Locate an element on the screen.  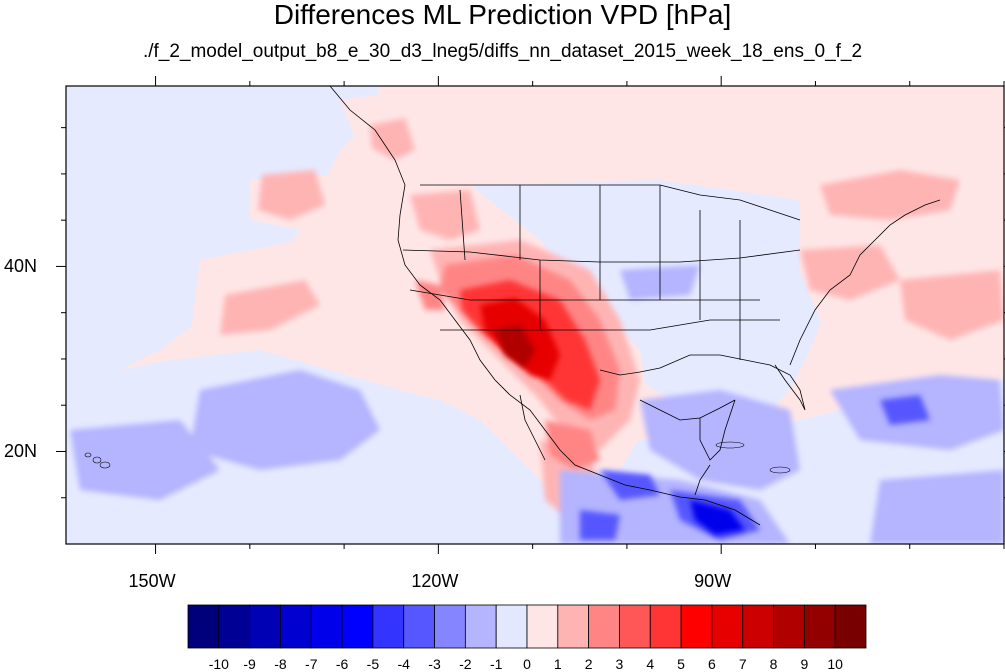
colorbar-label: 3 is located at coordinates (619, 664).